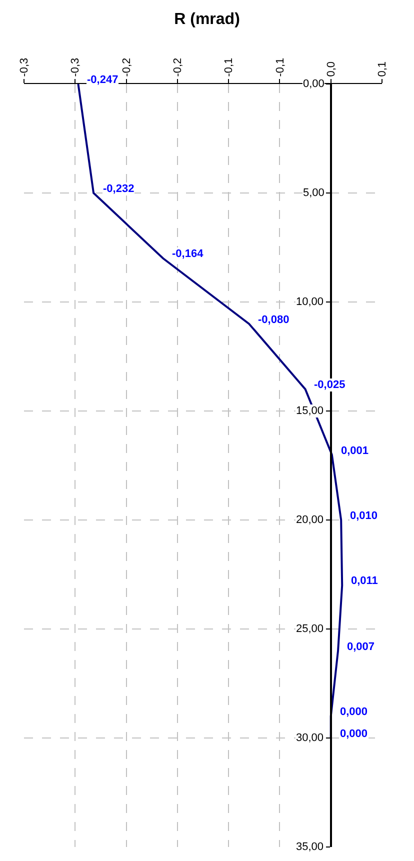 The width and height of the screenshot is (414, 861). I want to click on y-tick-label: 10,00, so click(310, 302).